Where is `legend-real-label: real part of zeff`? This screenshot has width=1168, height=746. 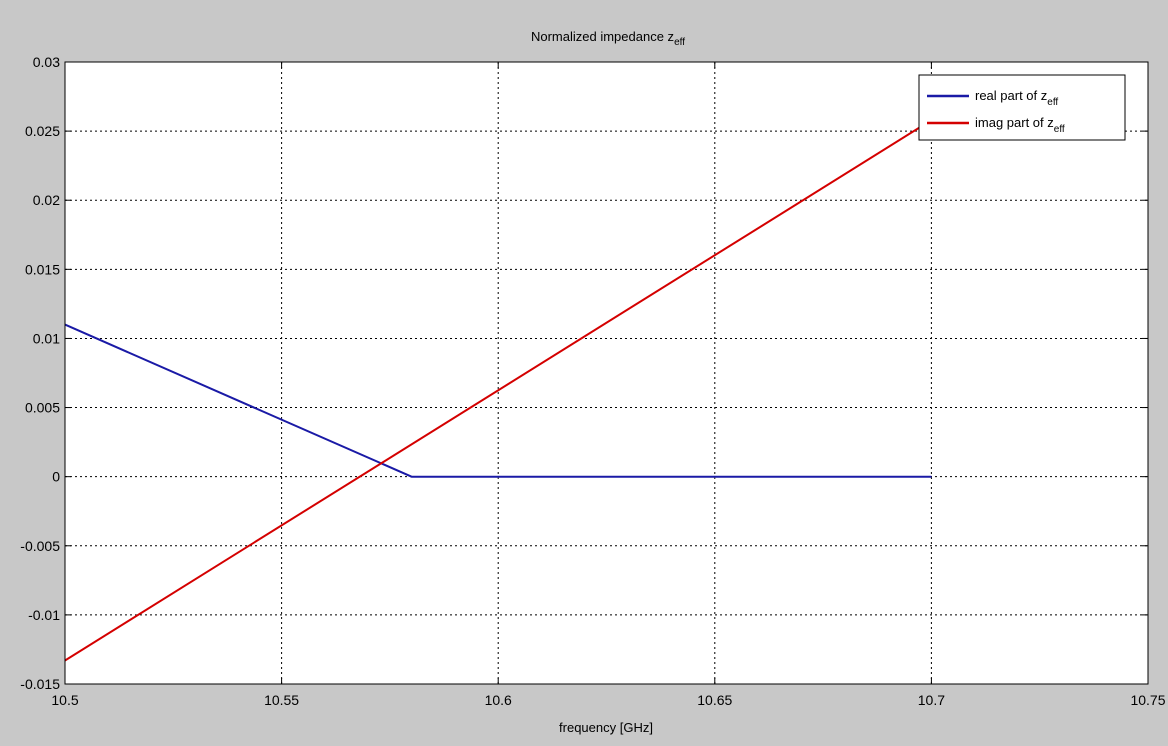 legend-real-label: real part of zeff is located at coordinates (1016, 98).